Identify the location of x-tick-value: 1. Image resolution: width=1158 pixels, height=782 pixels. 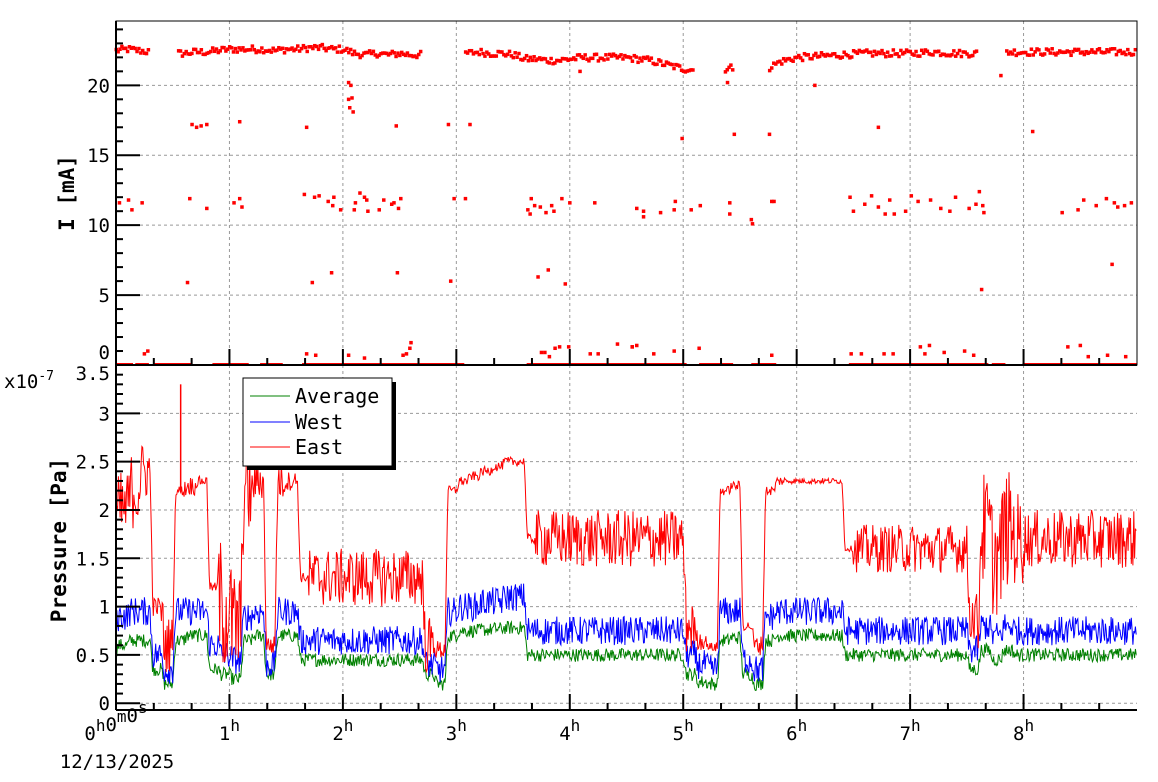
(224, 734).